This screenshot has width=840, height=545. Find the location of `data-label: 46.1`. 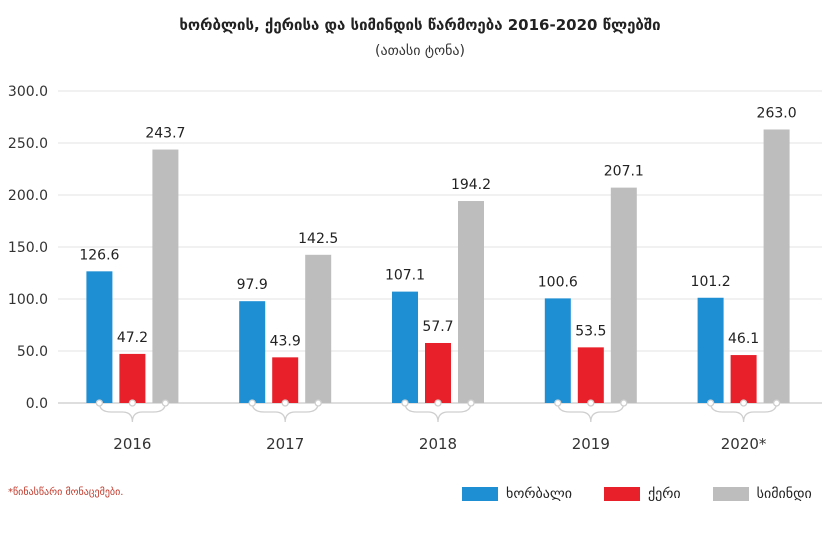

data-label: 46.1 is located at coordinates (743, 339).